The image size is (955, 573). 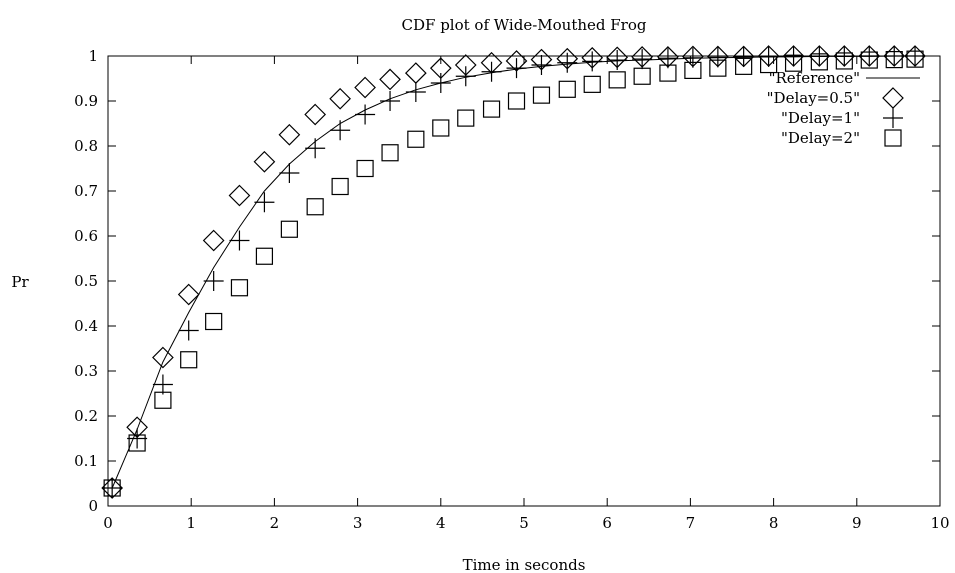 I want to click on legend-label: "Delay=2", so click(x=820, y=138).